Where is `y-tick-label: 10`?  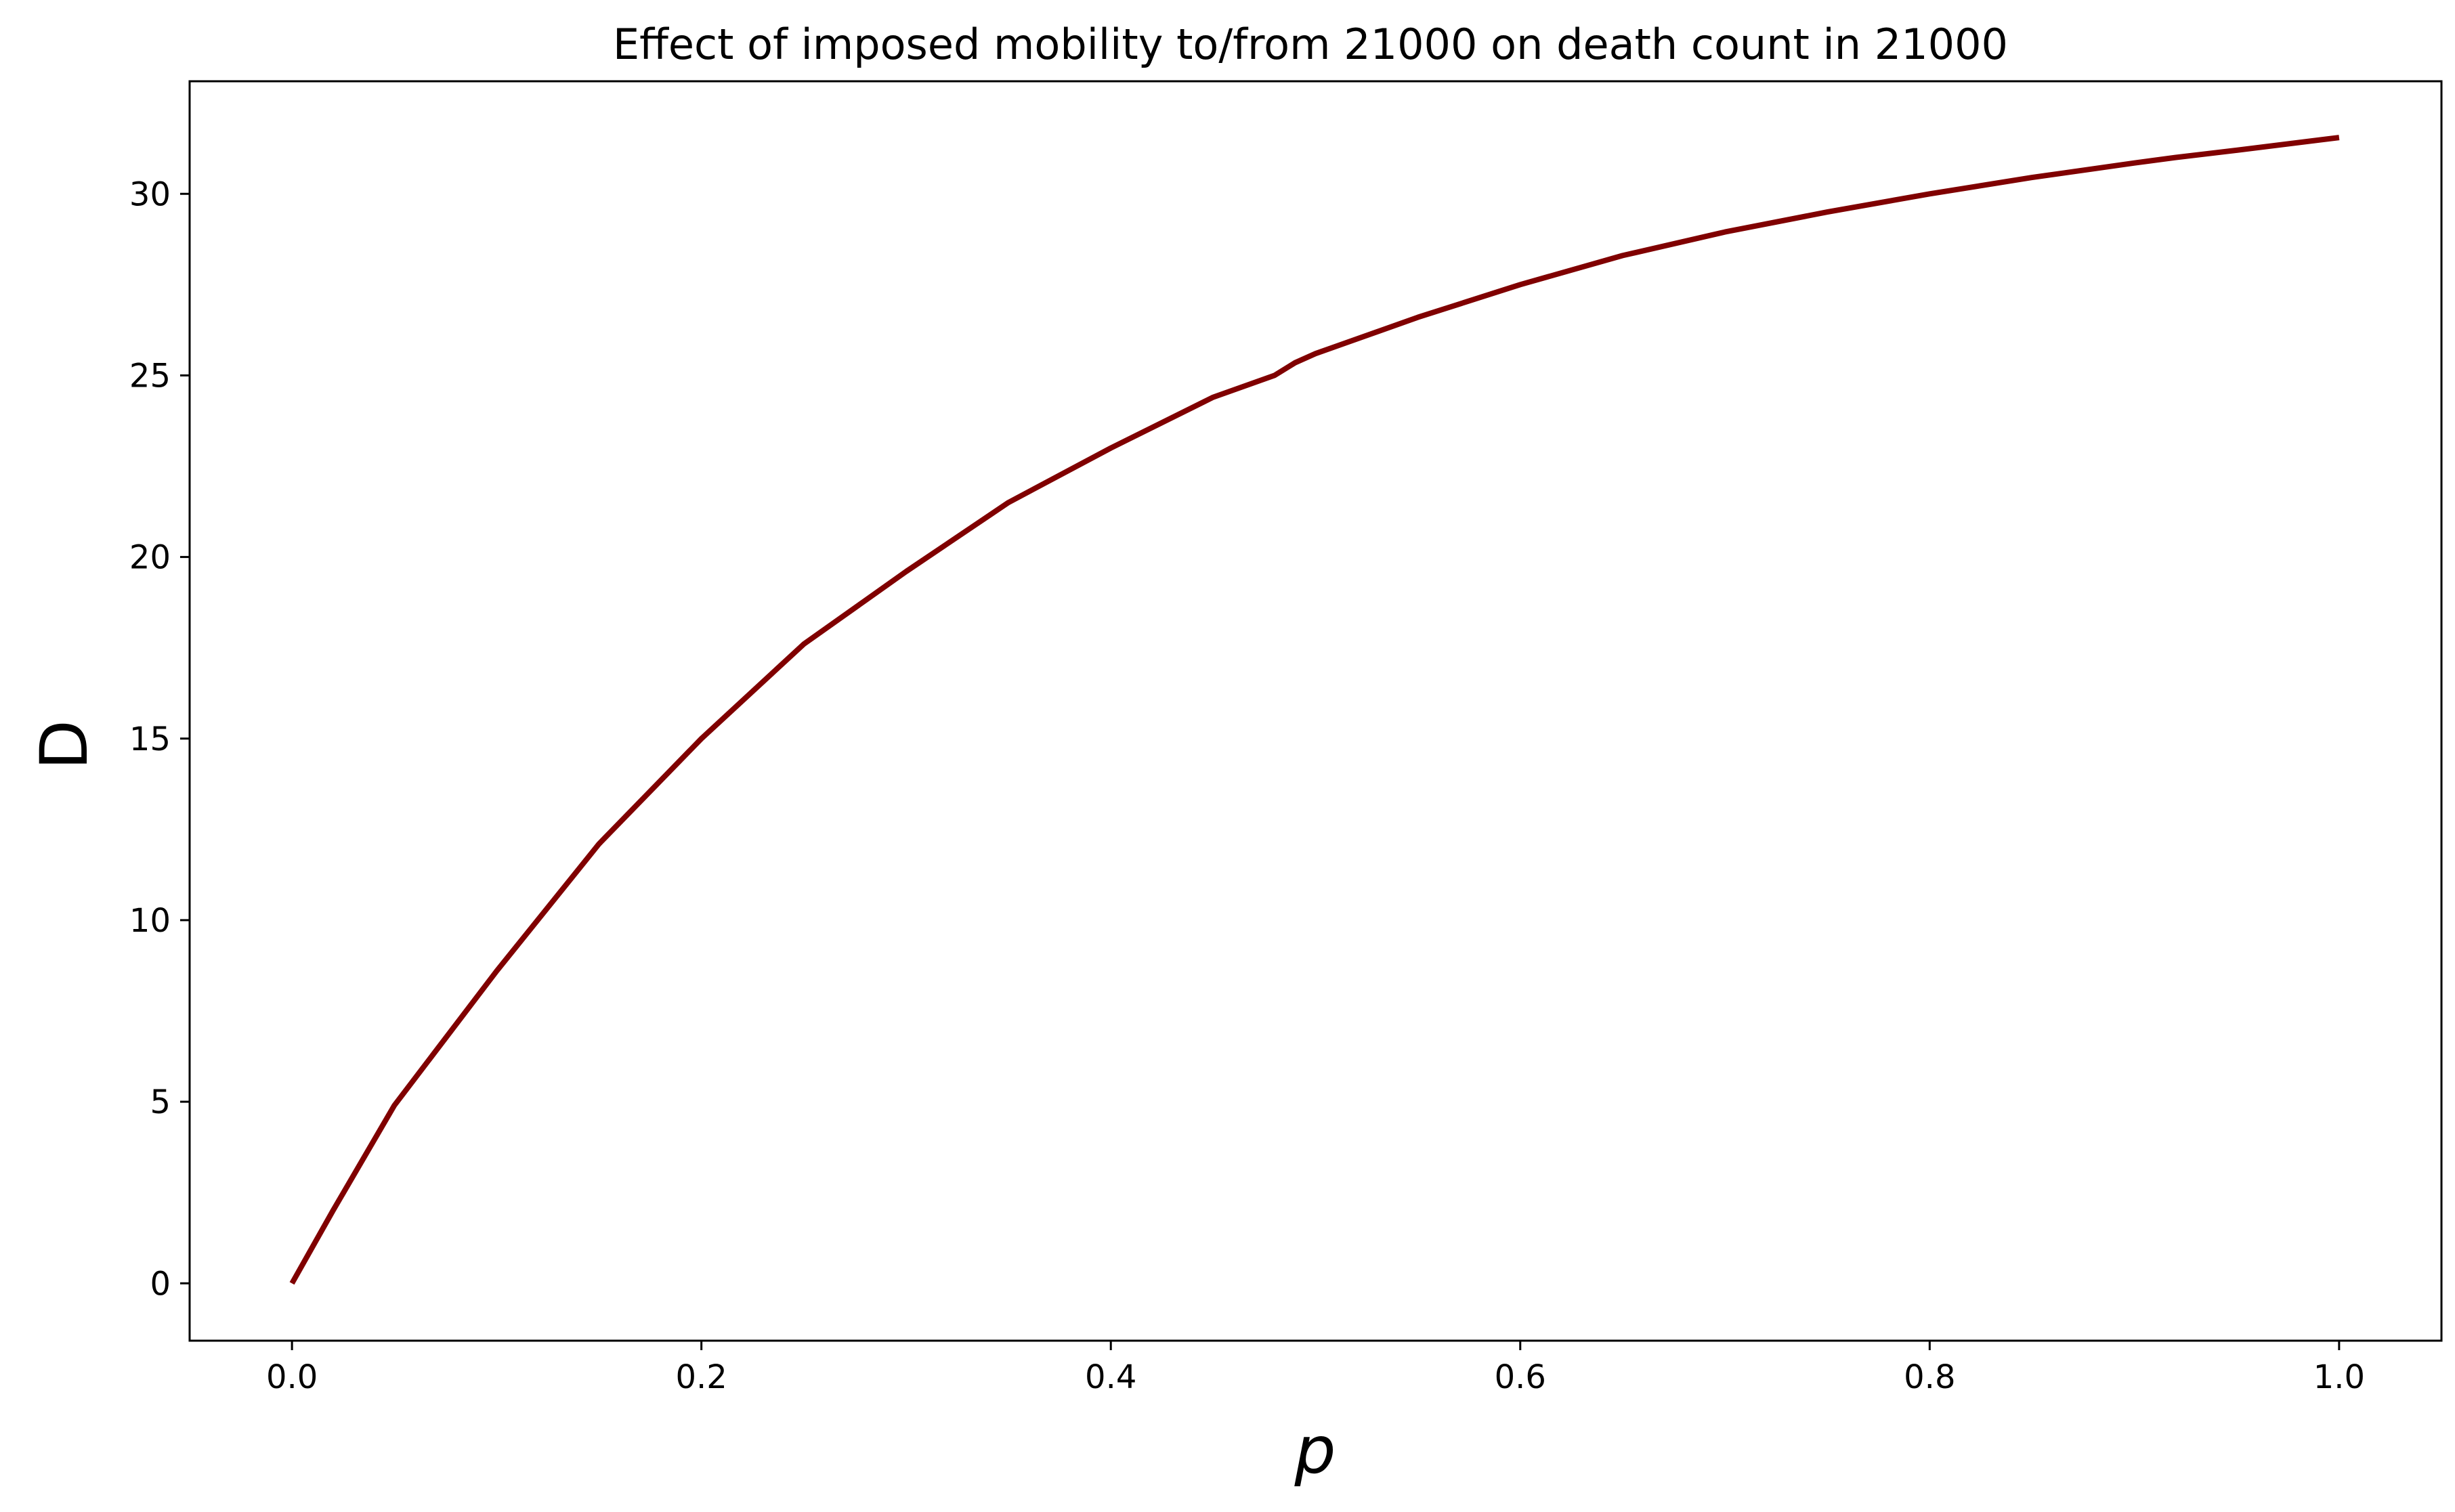
y-tick-label: 10 is located at coordinates (150, 921).